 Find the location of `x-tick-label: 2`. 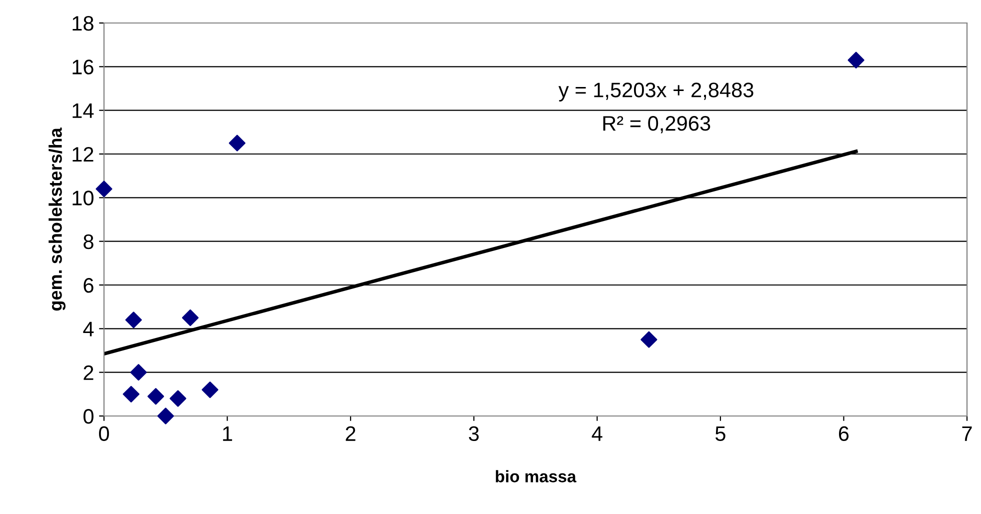

x-tick-label: 2 is located at coordinates (351, 433).